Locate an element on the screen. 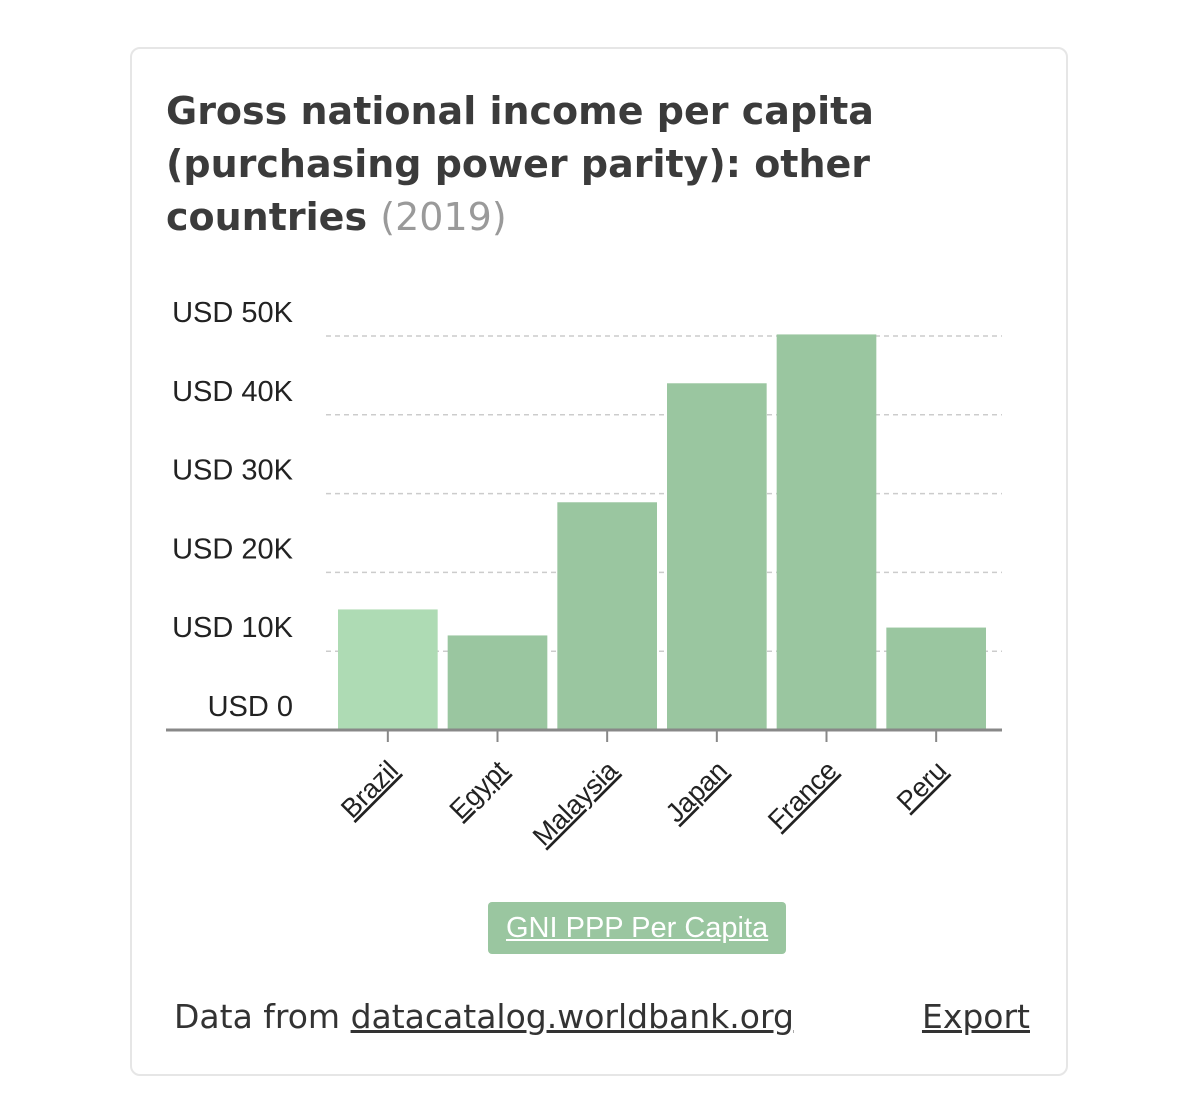 The width and height of the screenshot is (1200, 1099). y-tick-label: USD 50K is located at coordinates (233, 313).